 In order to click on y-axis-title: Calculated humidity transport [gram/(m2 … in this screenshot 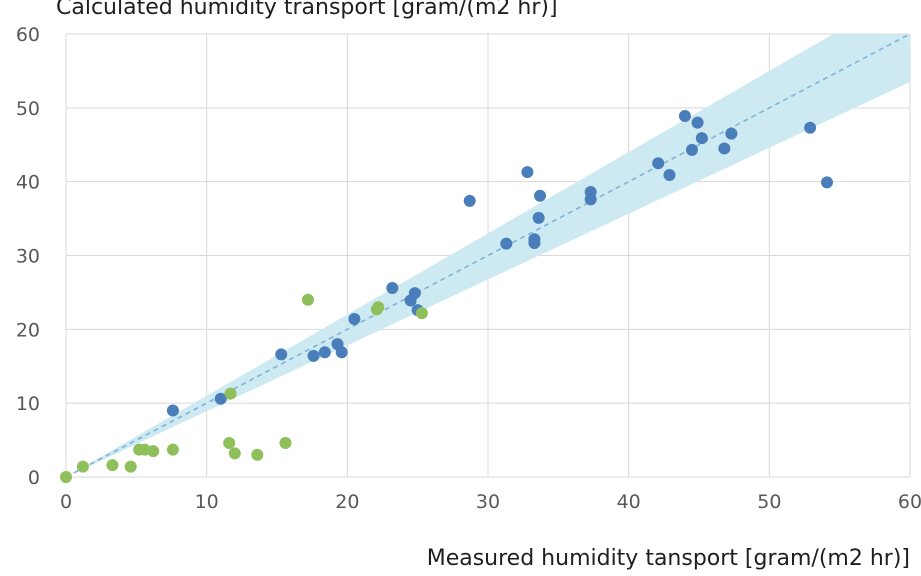, I will do `click(307, 10)`.